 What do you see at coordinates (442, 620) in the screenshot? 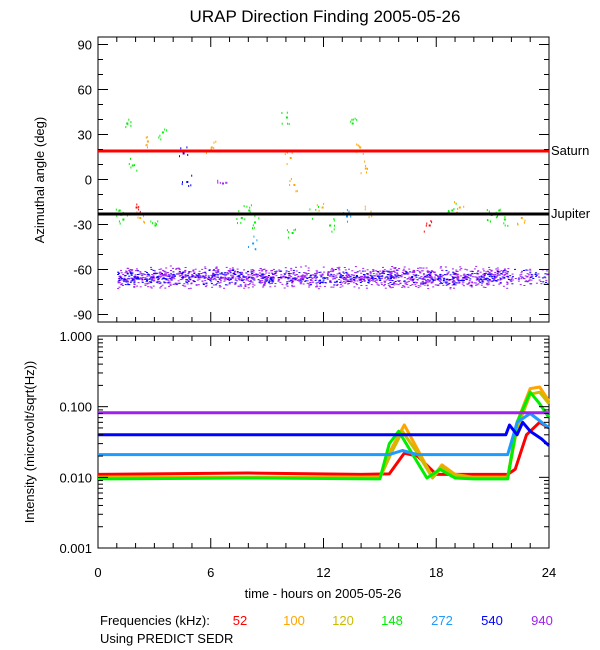
I see `legend-item-272: 272` at bounding box center [442, 620].